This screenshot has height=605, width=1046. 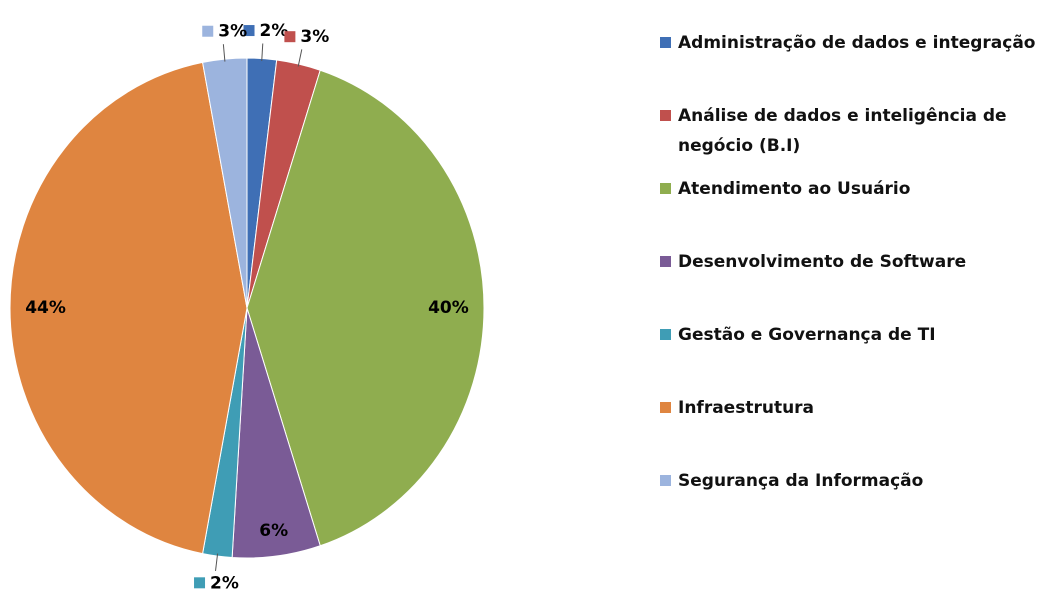 I want to click on legend-item: Atendimento ao Usuário, so click(x=850, y=210).